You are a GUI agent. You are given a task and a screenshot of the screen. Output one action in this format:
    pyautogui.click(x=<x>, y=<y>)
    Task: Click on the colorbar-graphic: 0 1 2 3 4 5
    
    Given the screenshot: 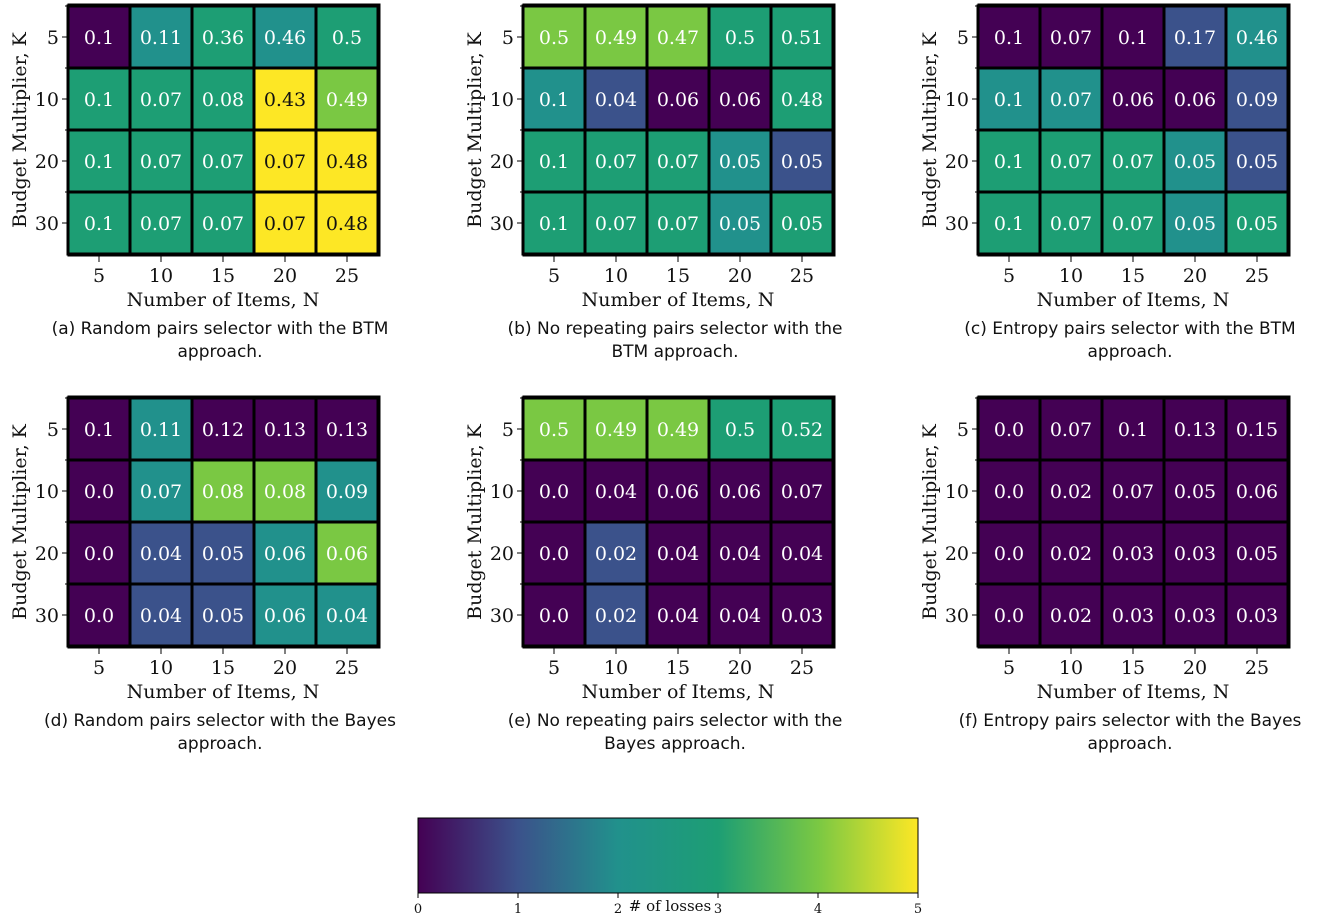 What is the action you would take?
    pyautogui.click(x=668, y=867)
    